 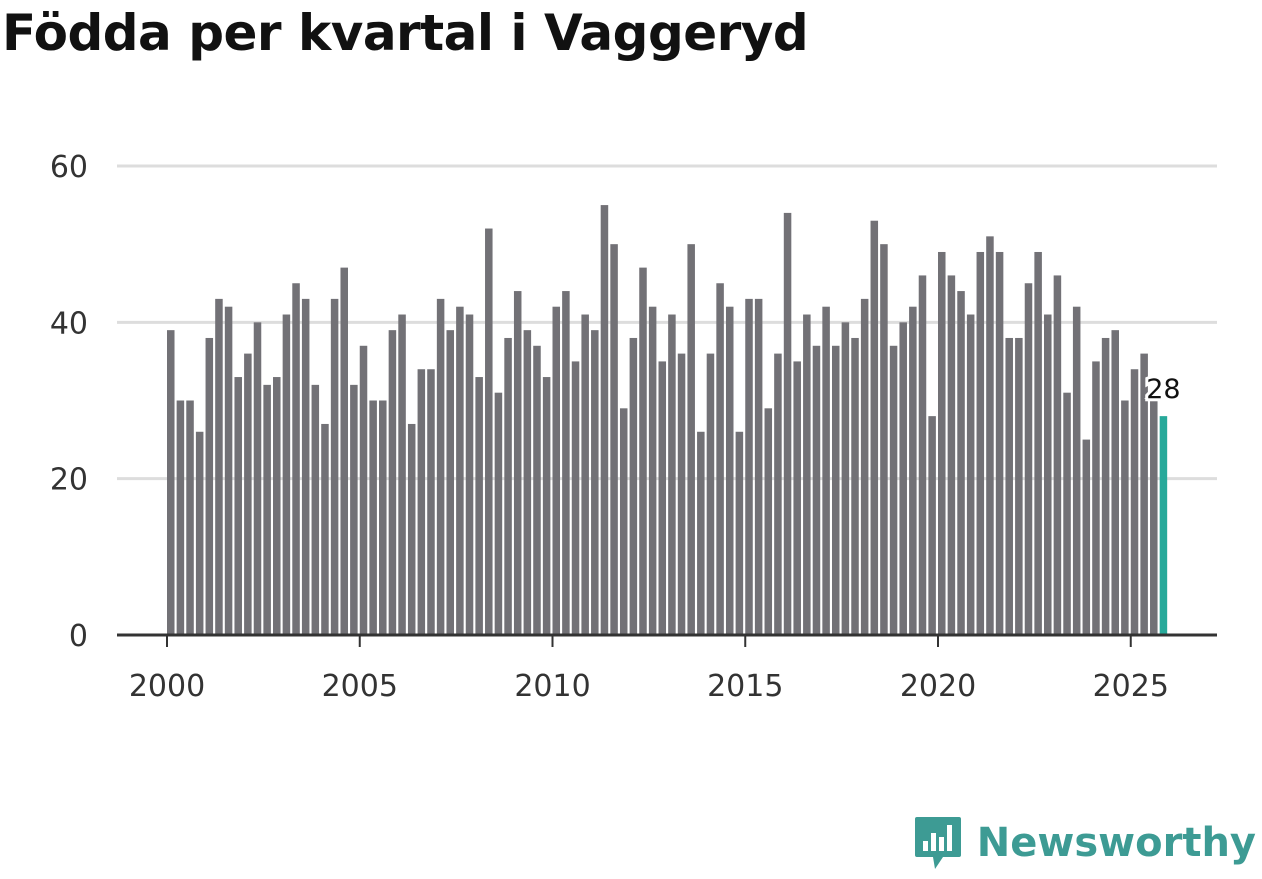 I want to click on y-tick-label: 20, so click(x=69, y=480).